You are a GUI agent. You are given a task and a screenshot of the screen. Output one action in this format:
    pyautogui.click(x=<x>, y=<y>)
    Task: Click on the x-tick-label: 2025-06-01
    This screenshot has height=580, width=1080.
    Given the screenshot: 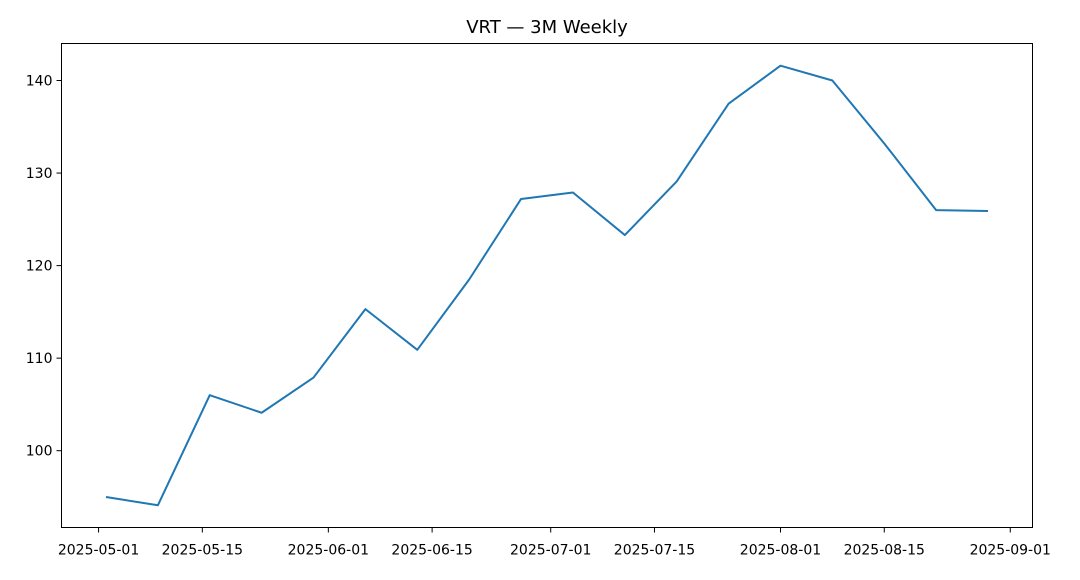 What is the action you would take?
    pyautogui.click(x=328, y=551)
    